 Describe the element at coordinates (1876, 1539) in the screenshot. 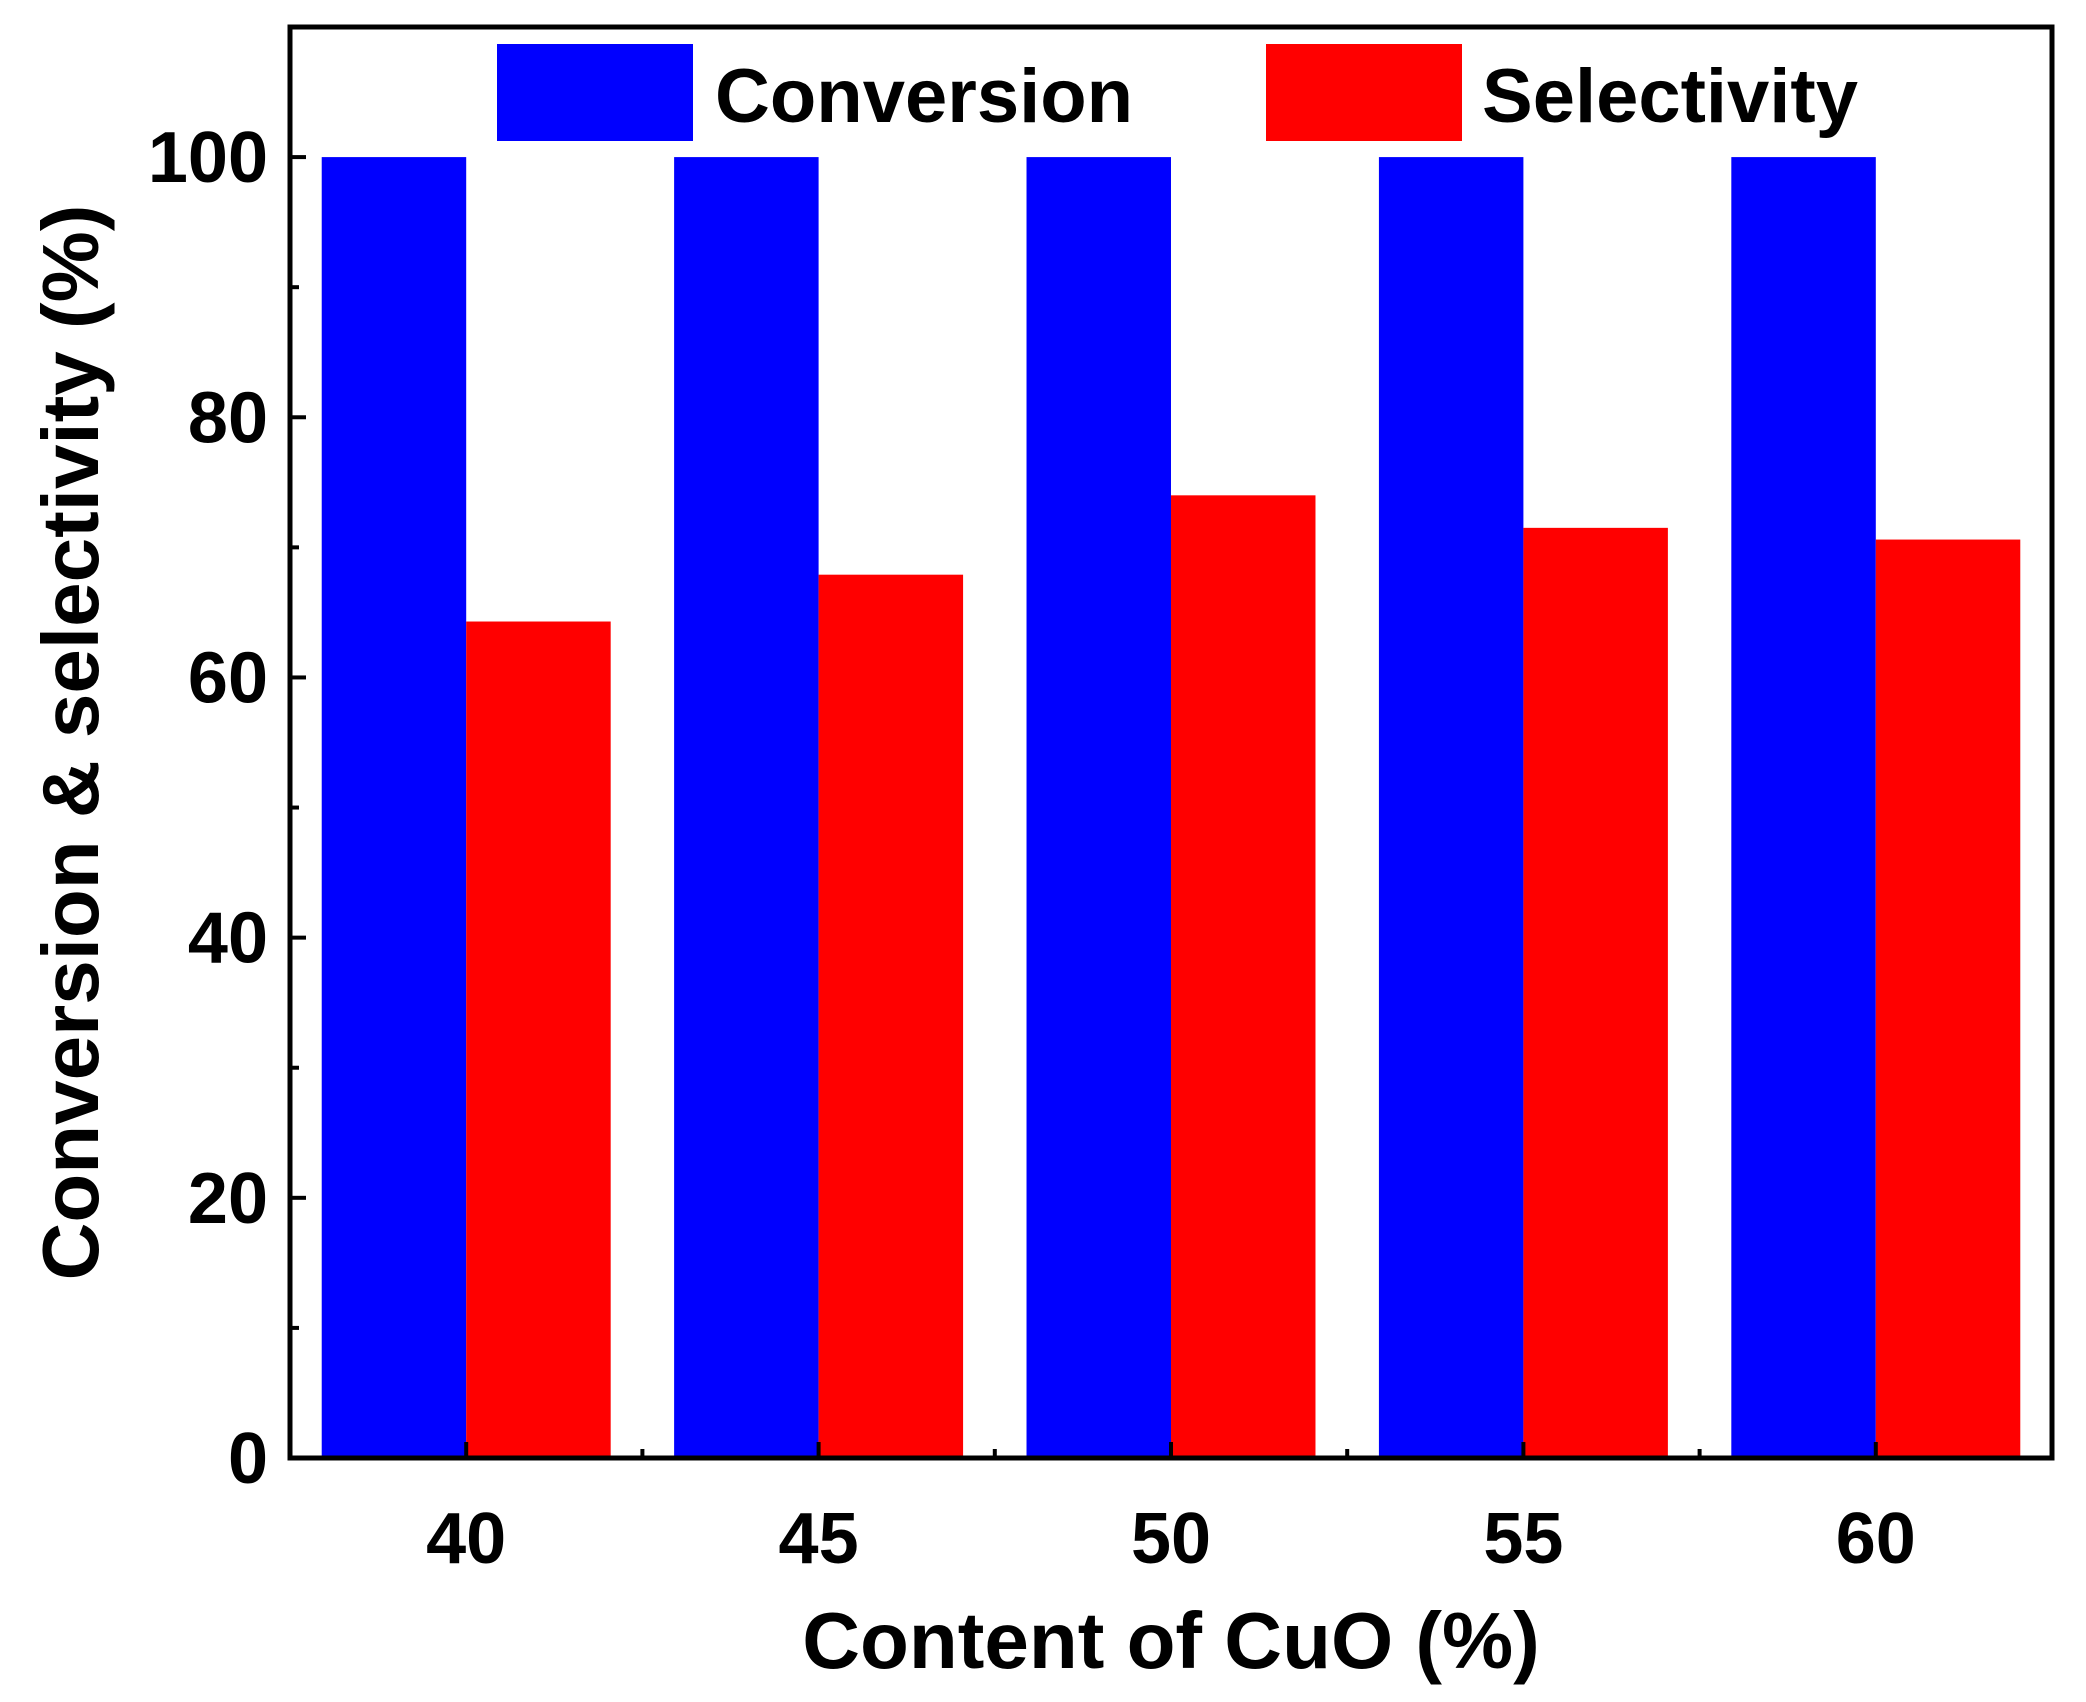

I see `x-tick-label: 60` at that location.